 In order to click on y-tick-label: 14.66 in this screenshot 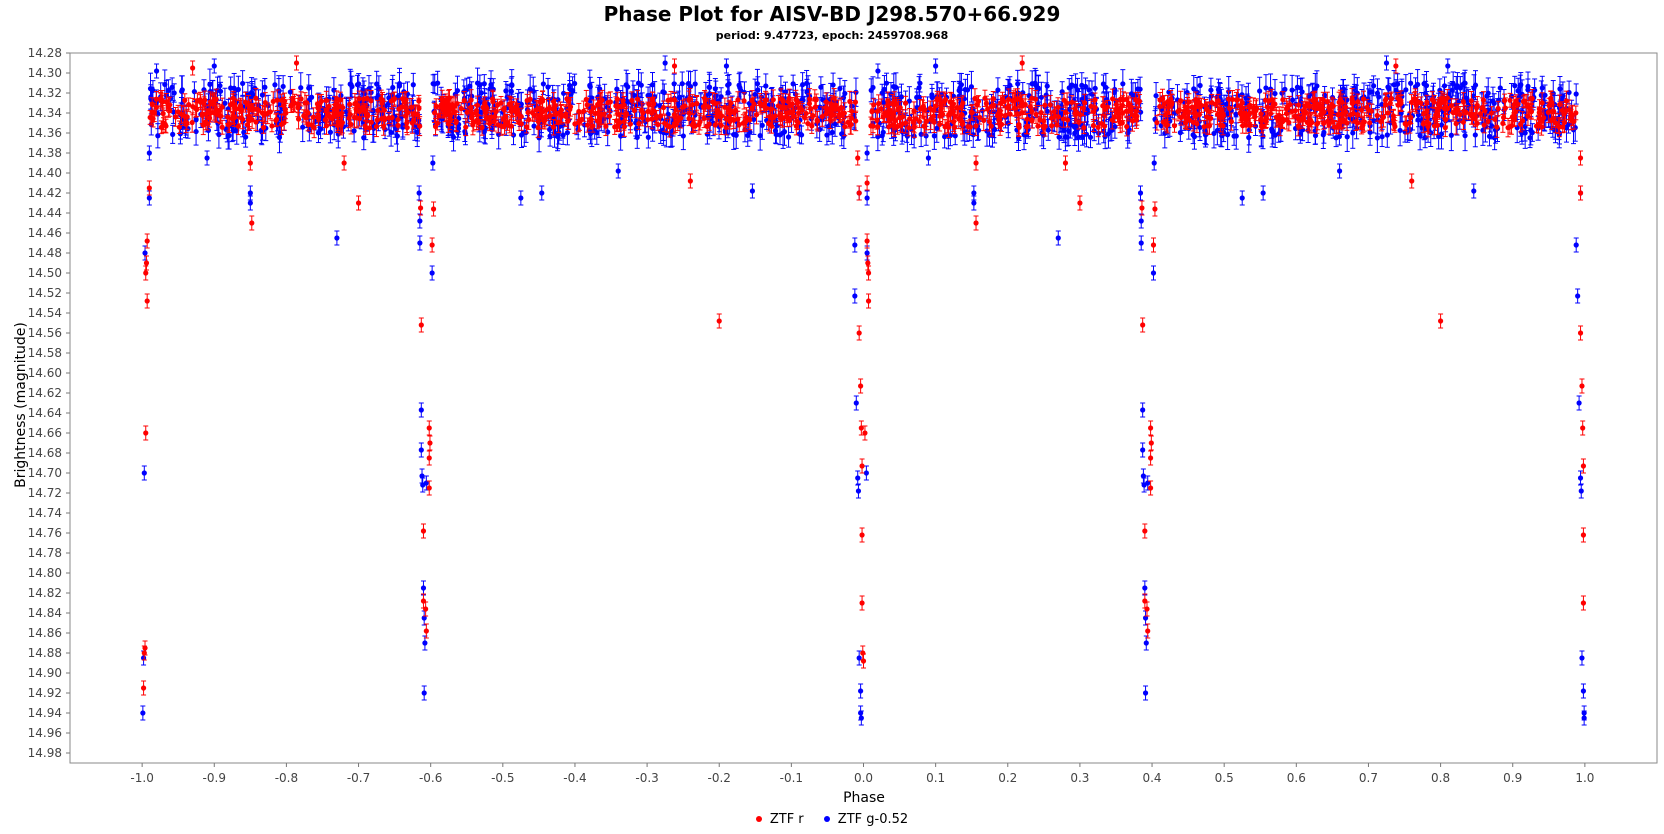, I will do `click(45, 433)`.